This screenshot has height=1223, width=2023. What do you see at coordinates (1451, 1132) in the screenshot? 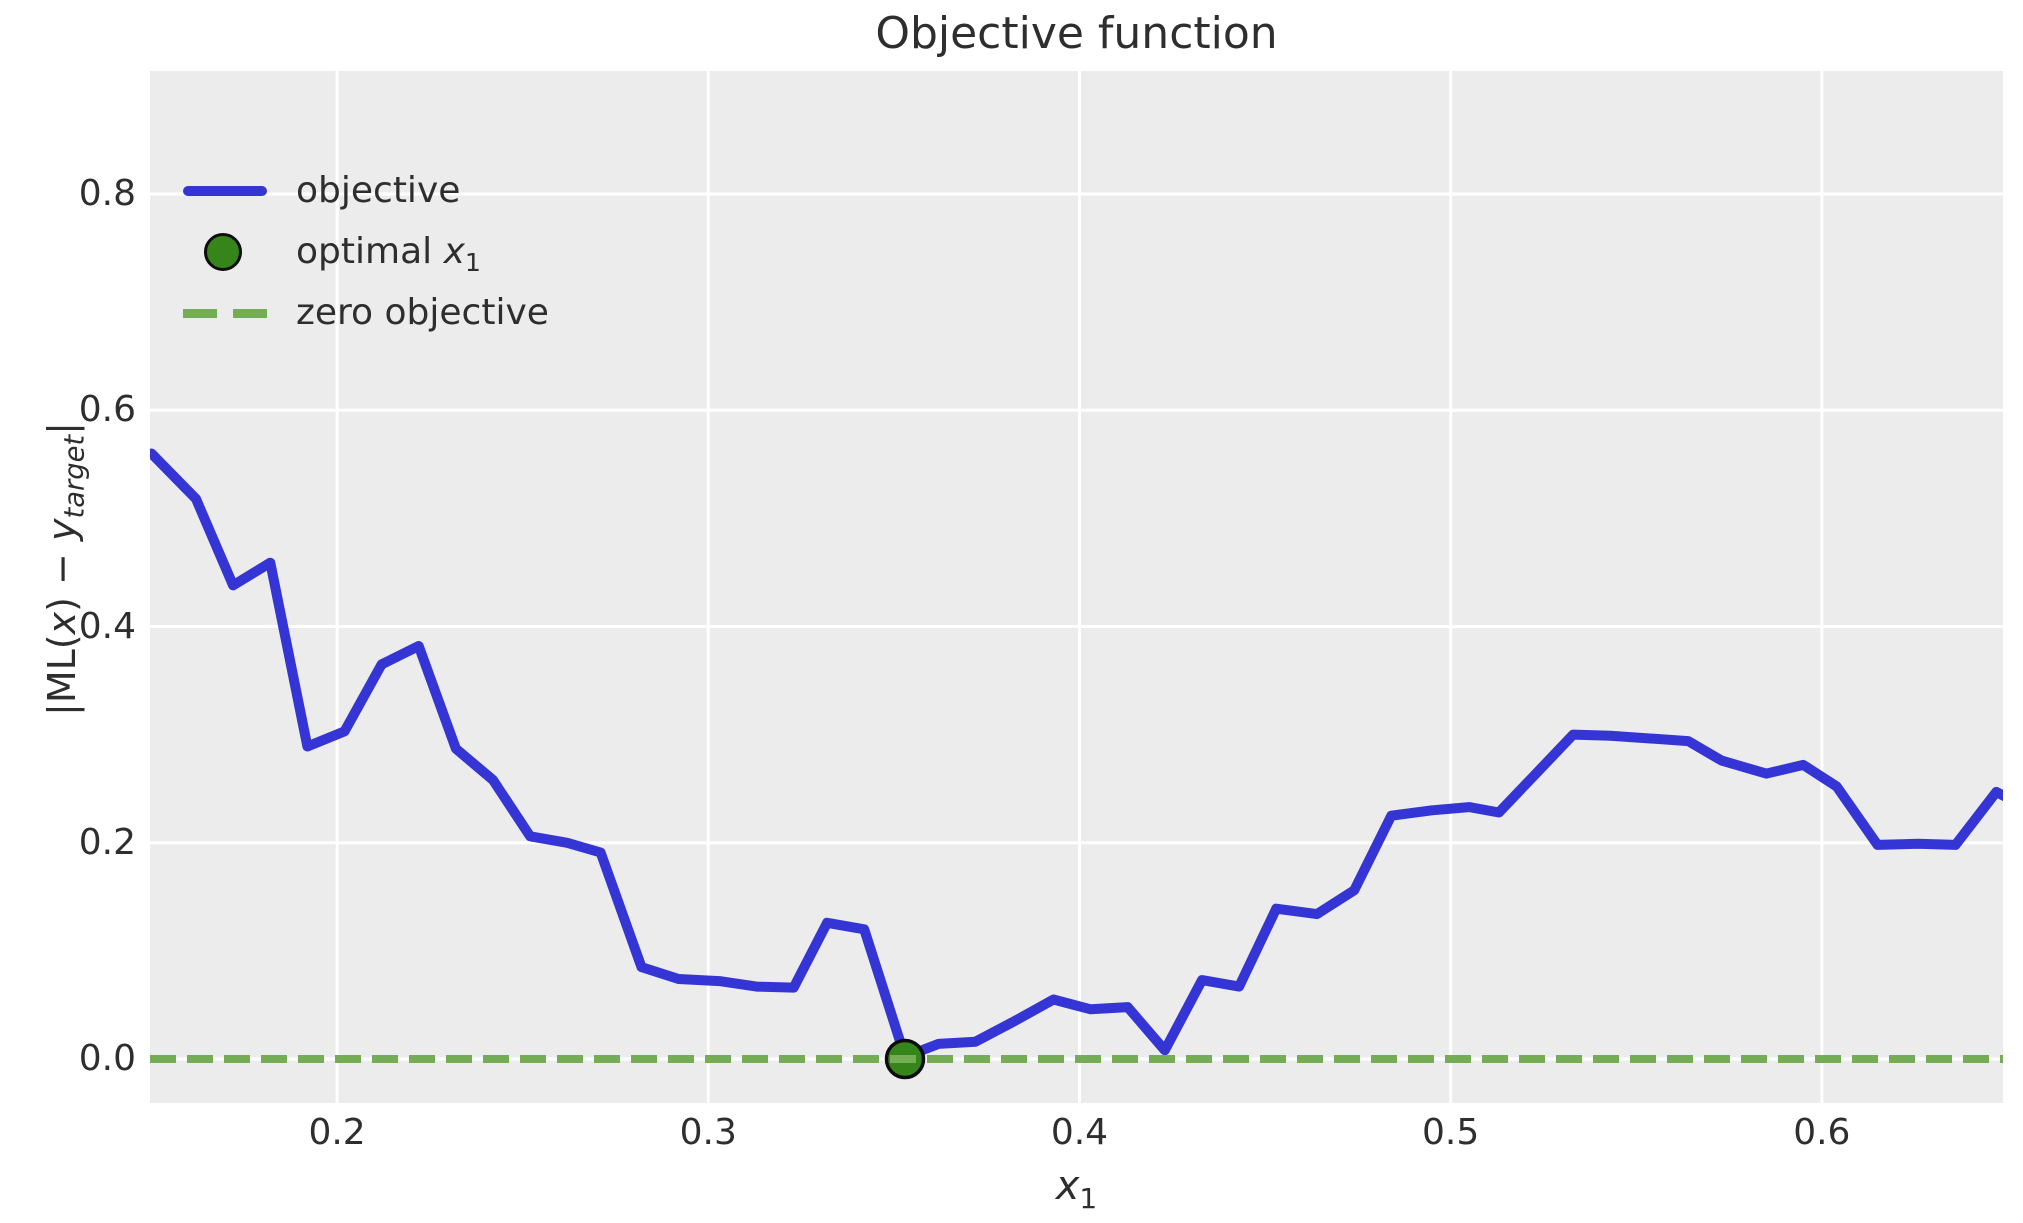
I see `x-tick-label: 0.5` at bounding box center [1451, 1132].